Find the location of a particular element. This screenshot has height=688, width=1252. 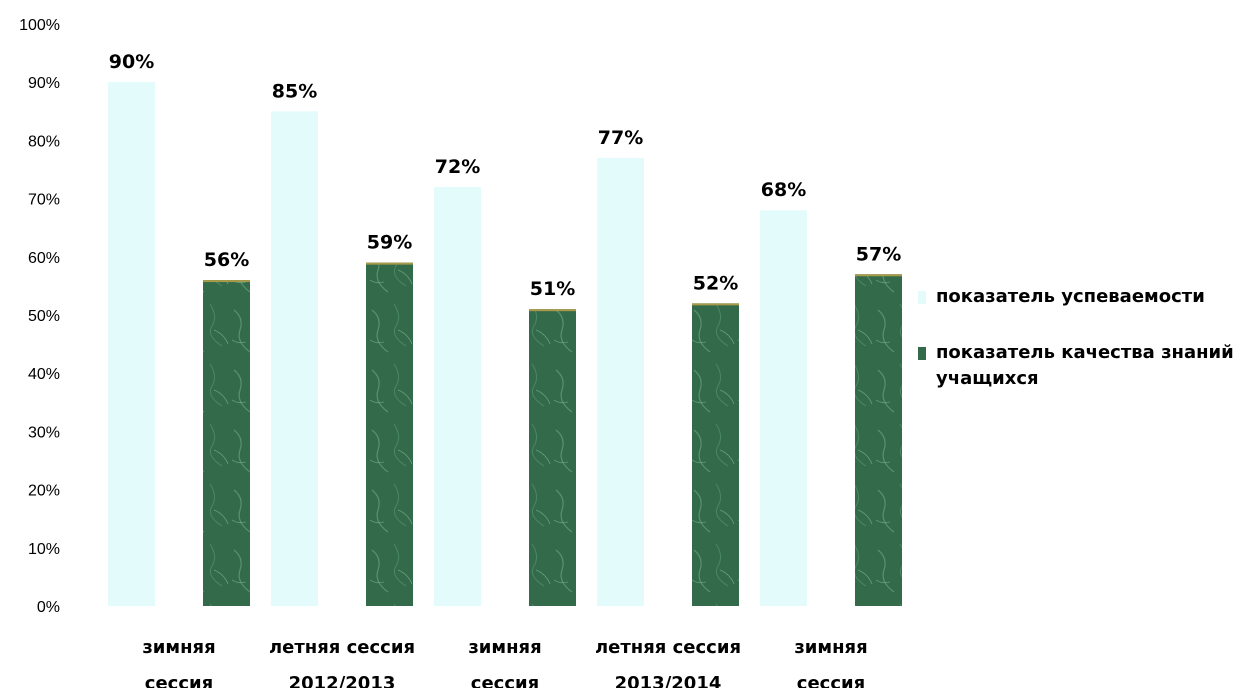

data-label-quality: 57% is located at coordinates (878, 254).